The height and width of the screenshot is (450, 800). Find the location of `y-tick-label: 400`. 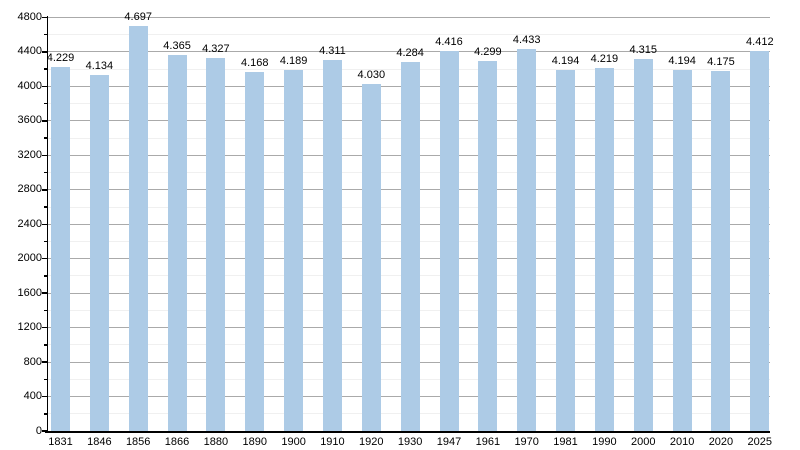

y-tick-label: 400 is located at coordinates (32, 396).